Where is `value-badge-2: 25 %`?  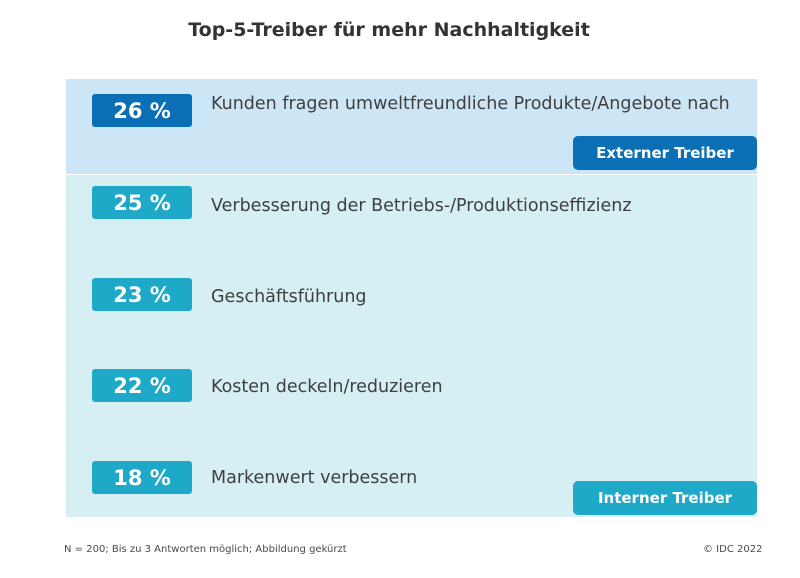
value-badge-2: 25 % is located at coordinates (142, 202).